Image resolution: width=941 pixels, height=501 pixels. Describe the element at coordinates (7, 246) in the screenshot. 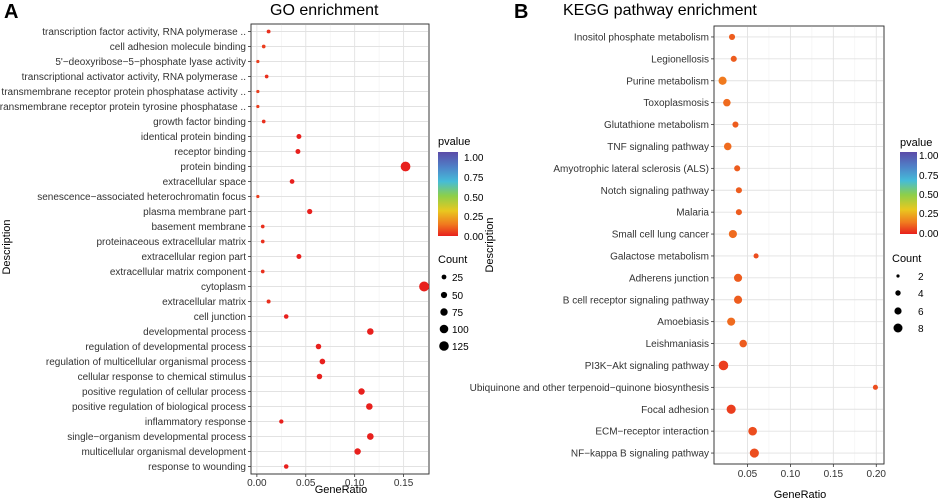

I see `panel-a-y-axis-label: Description` at that location.